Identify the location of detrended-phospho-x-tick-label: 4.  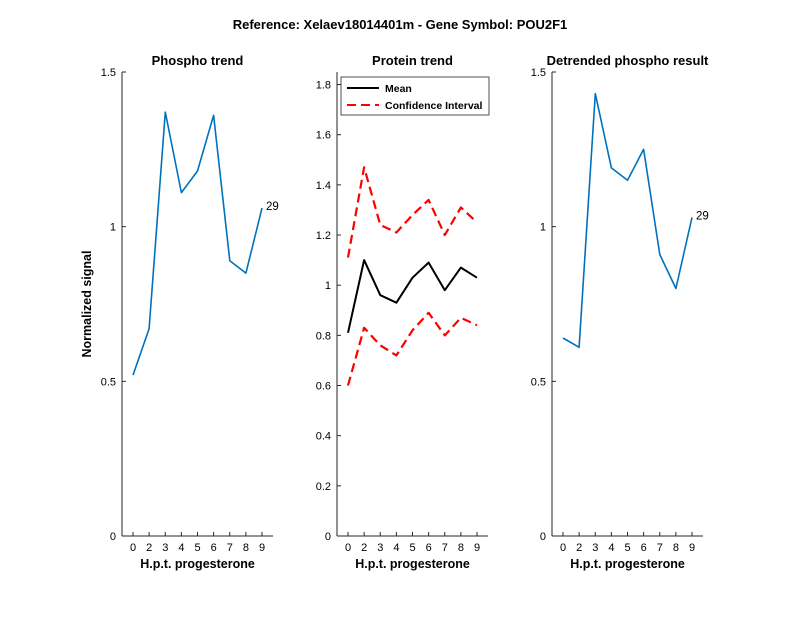
(611, 548).